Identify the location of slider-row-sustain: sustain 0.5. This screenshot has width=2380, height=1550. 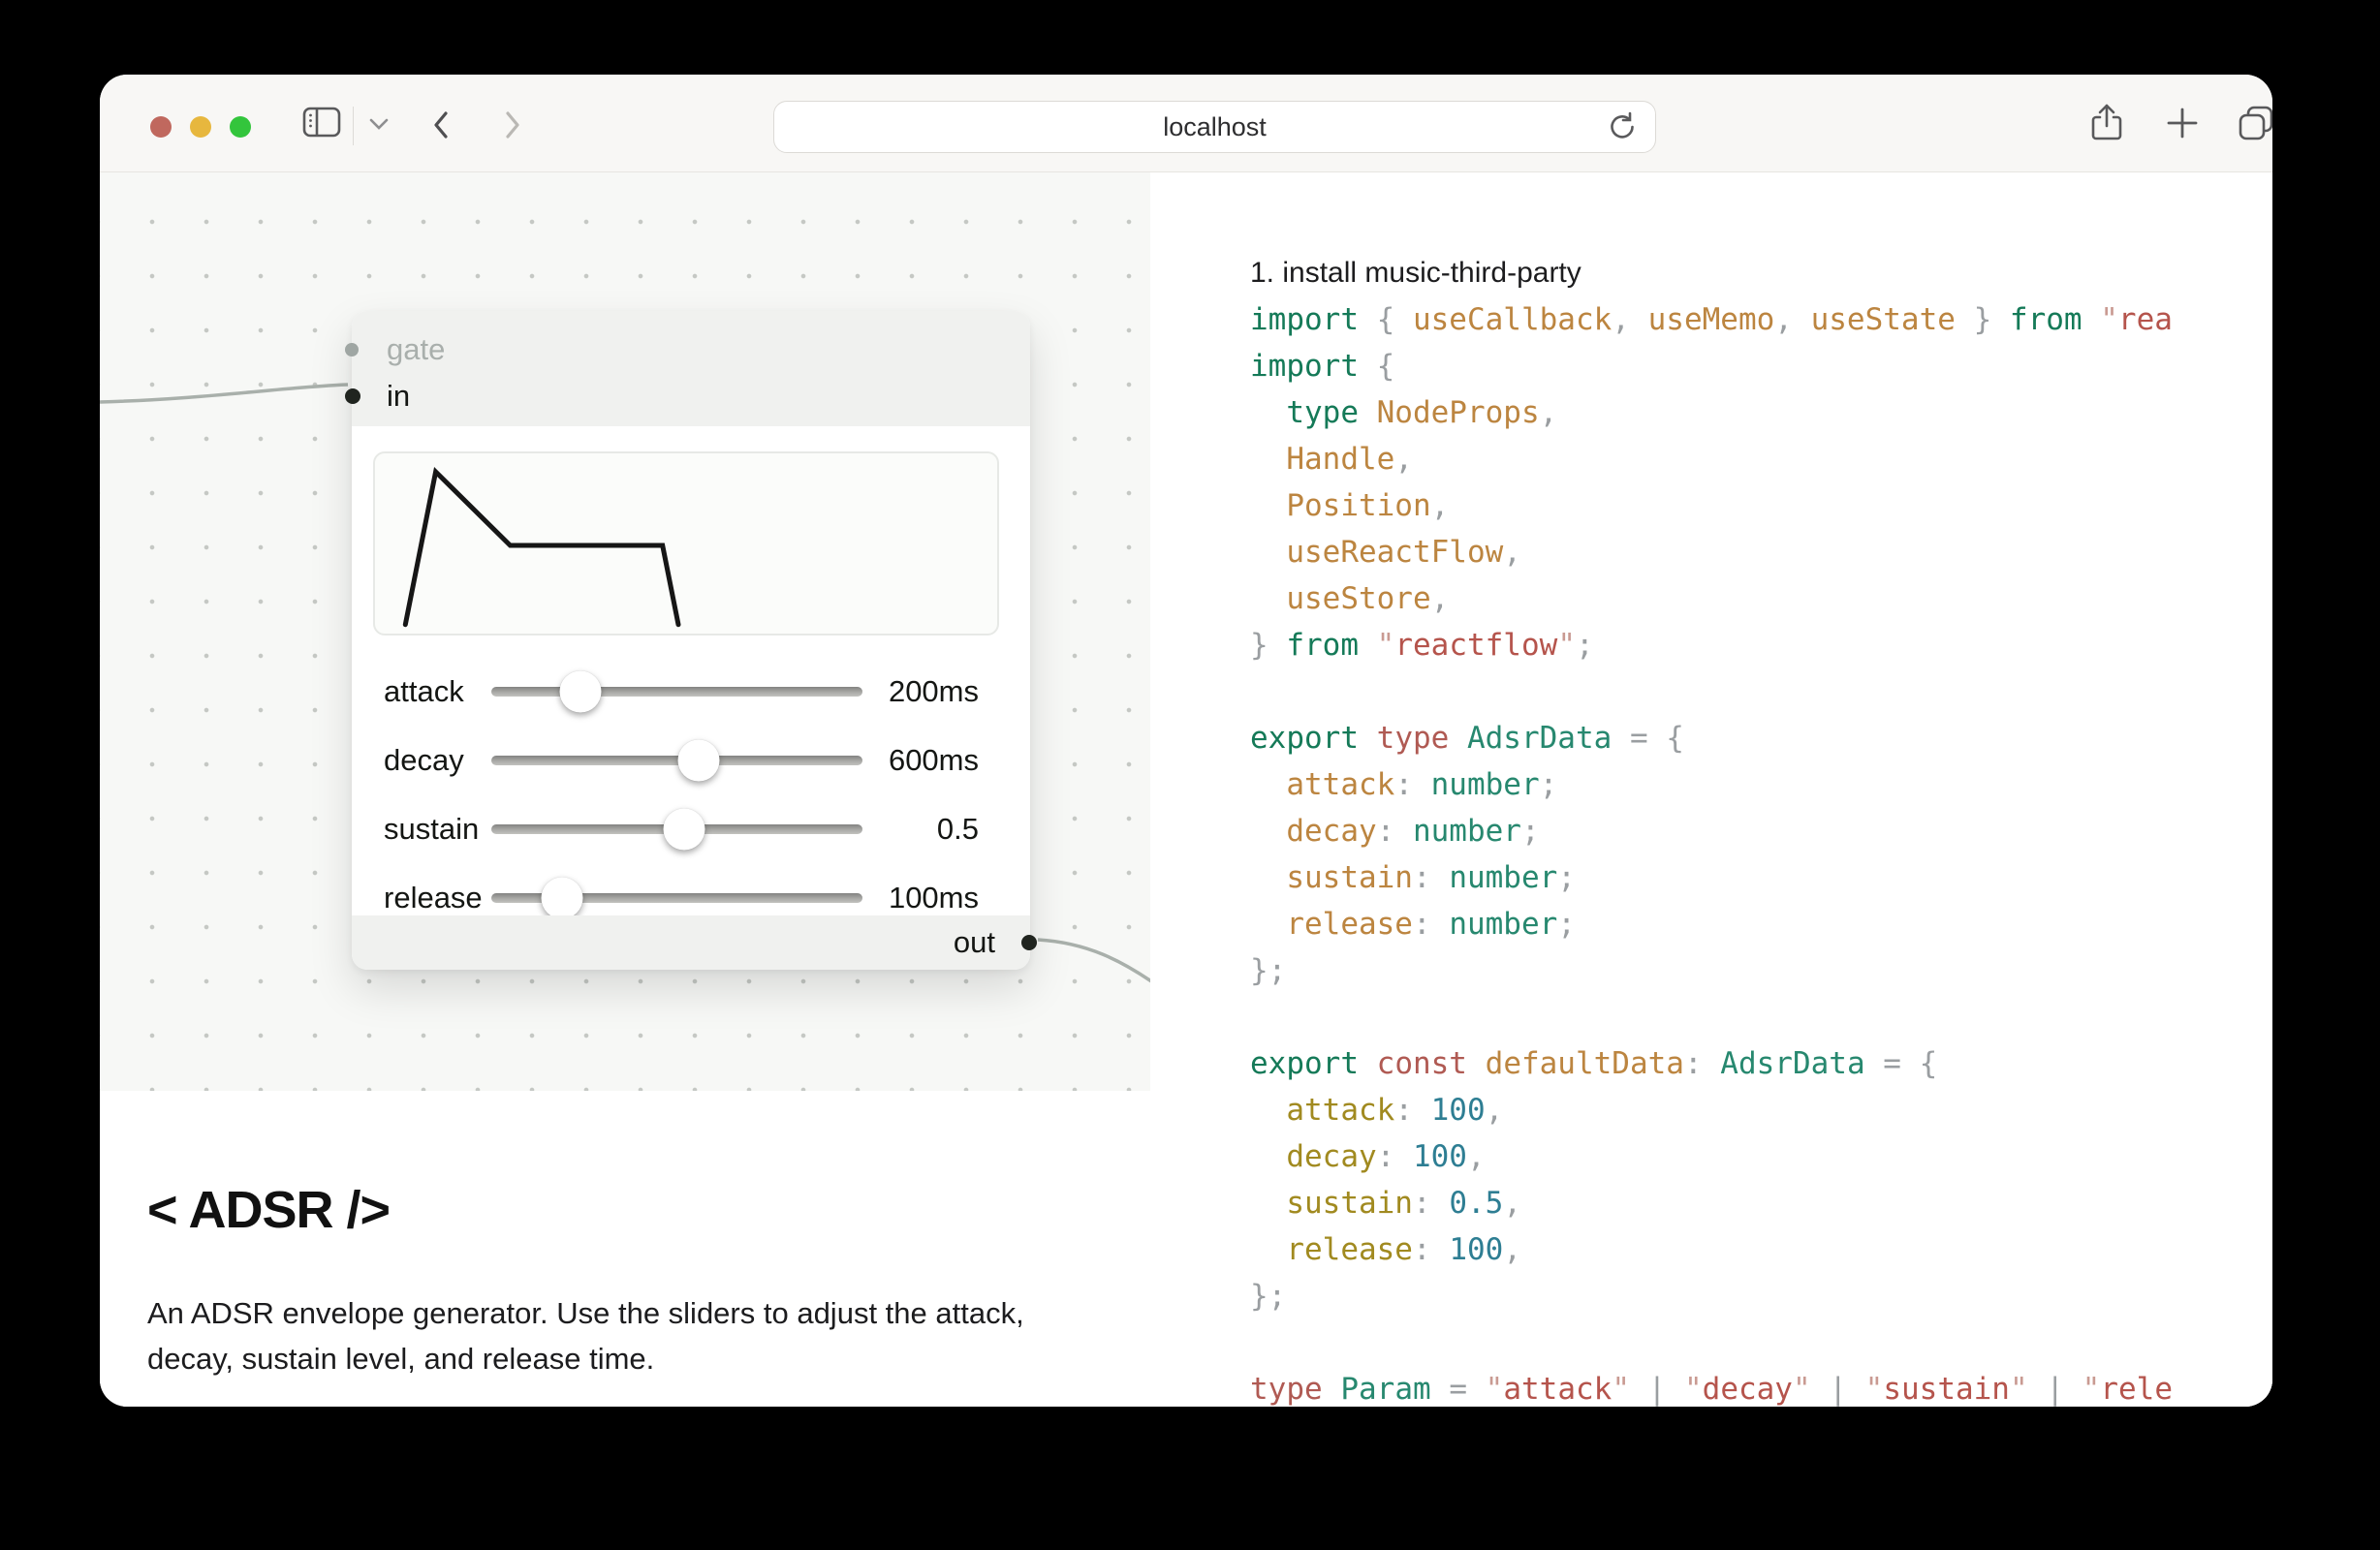
(682, 828).